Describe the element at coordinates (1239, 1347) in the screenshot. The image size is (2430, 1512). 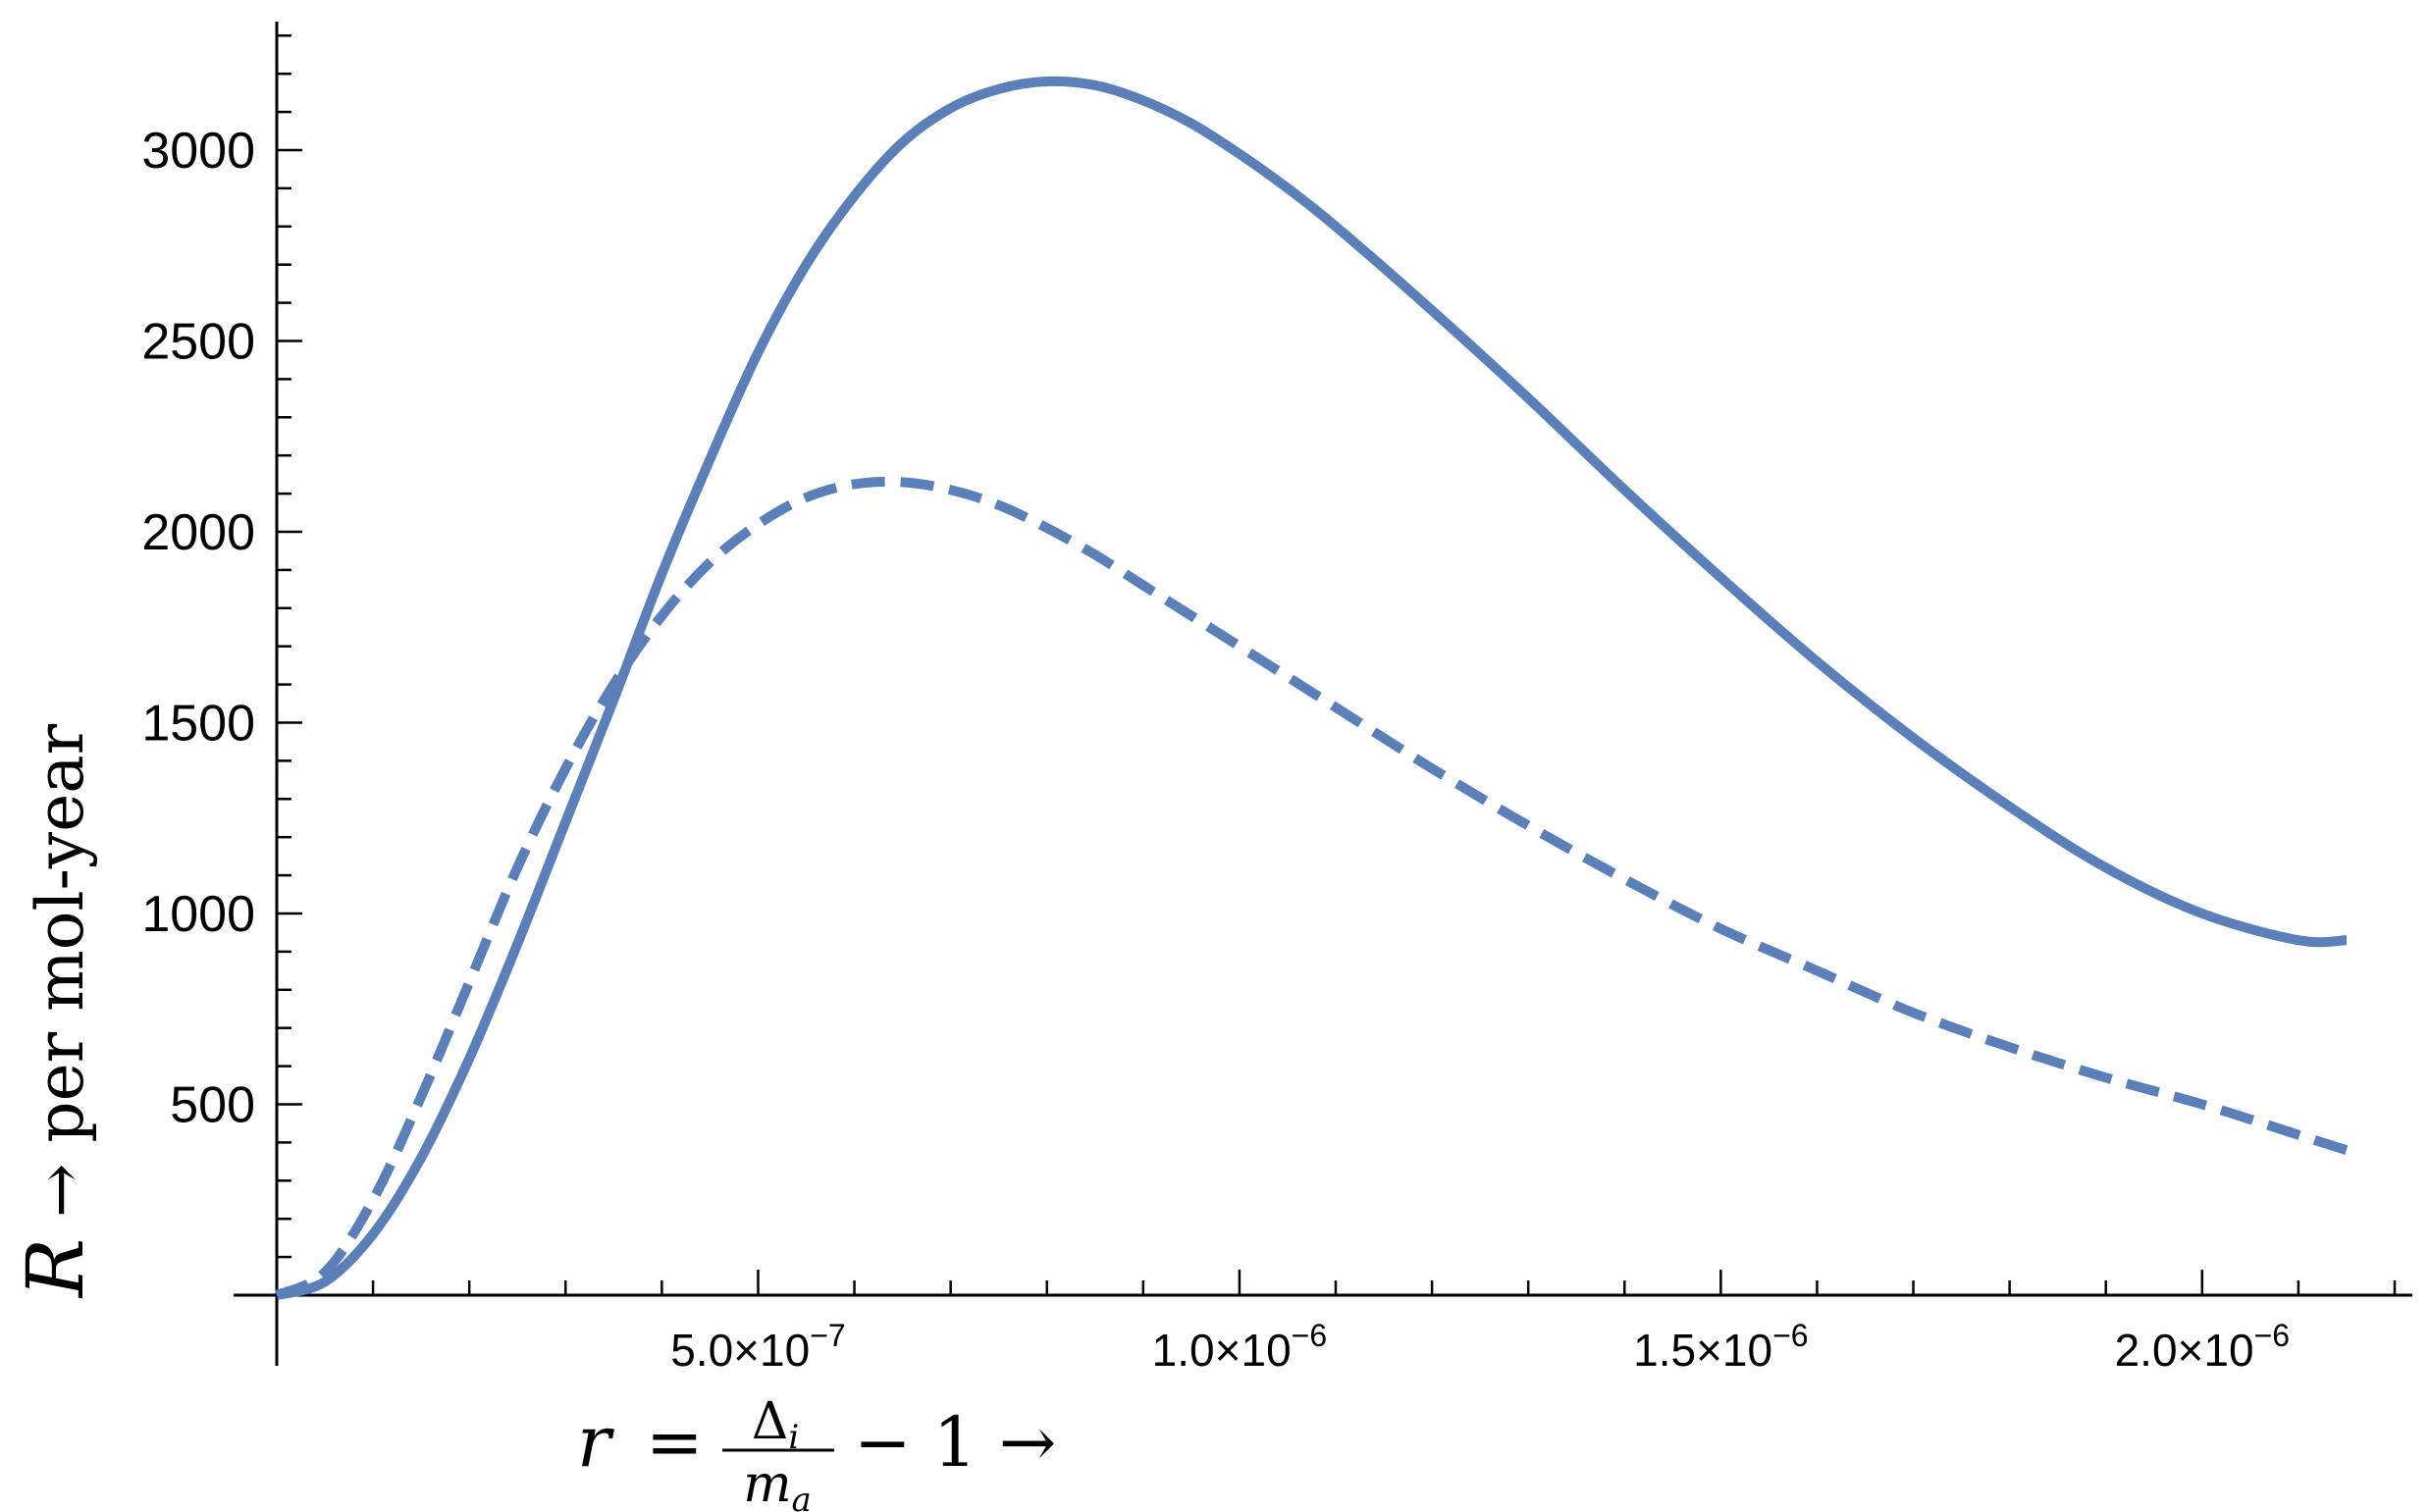
I see `x-tick-label: 1.0×10⁻⁶` at that location.